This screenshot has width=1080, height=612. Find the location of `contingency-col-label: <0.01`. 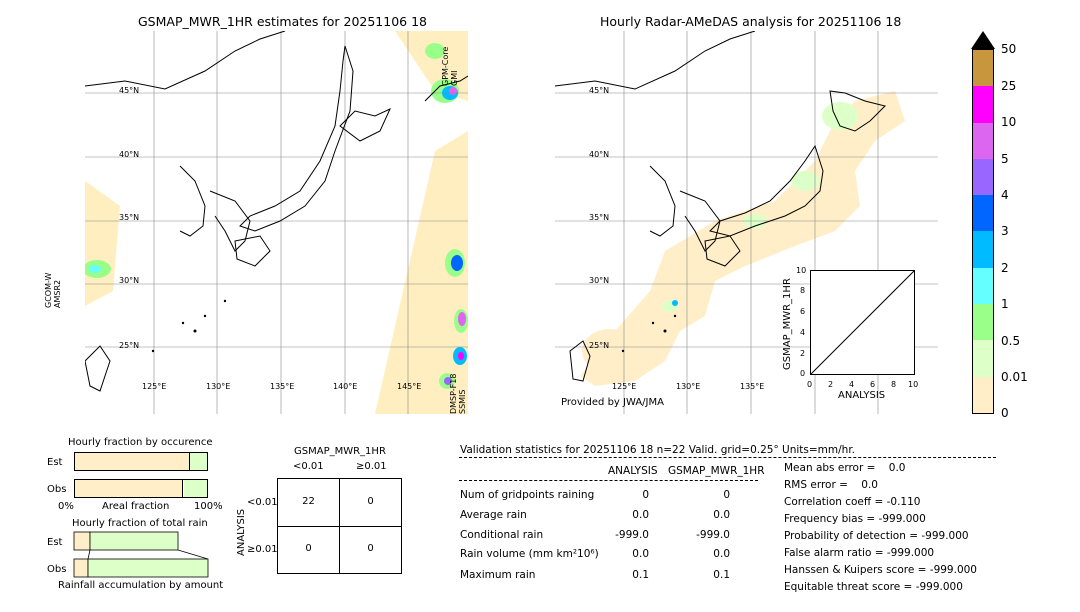

contingency-col-label: <0.01 is located at coordinates (308, 466).